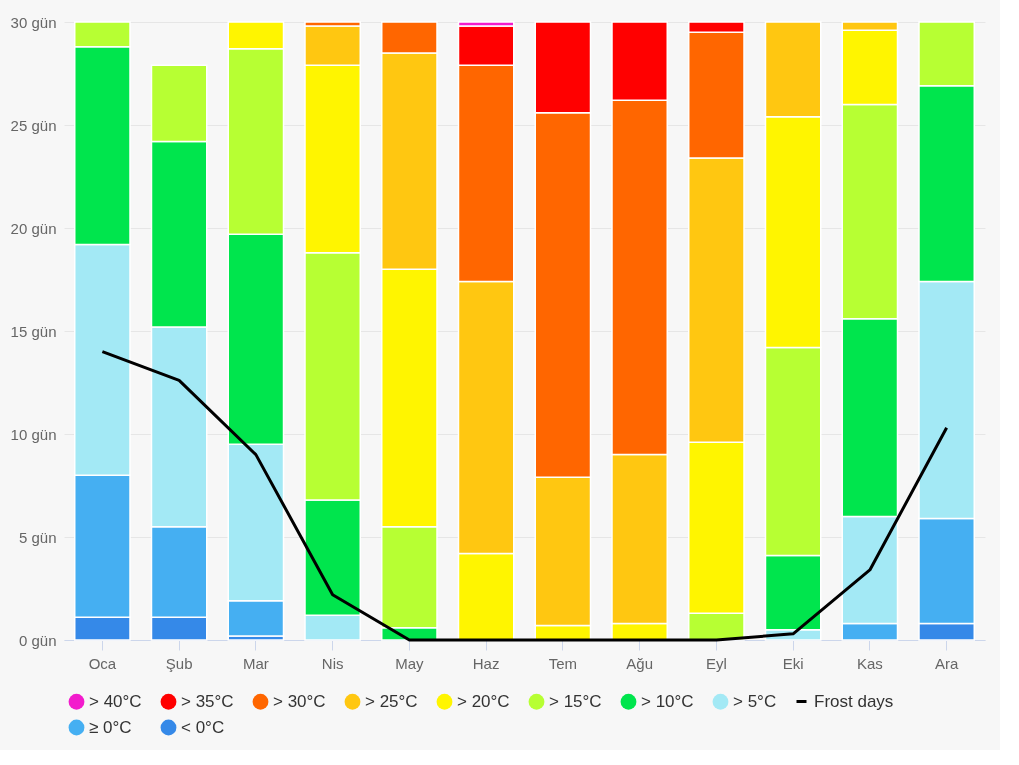 The image size is (1019, 765). What do you see at coordinates (255, 663) in the screenshot?
I see `x-tick-label: Mar` at bounding box center [255, 663].